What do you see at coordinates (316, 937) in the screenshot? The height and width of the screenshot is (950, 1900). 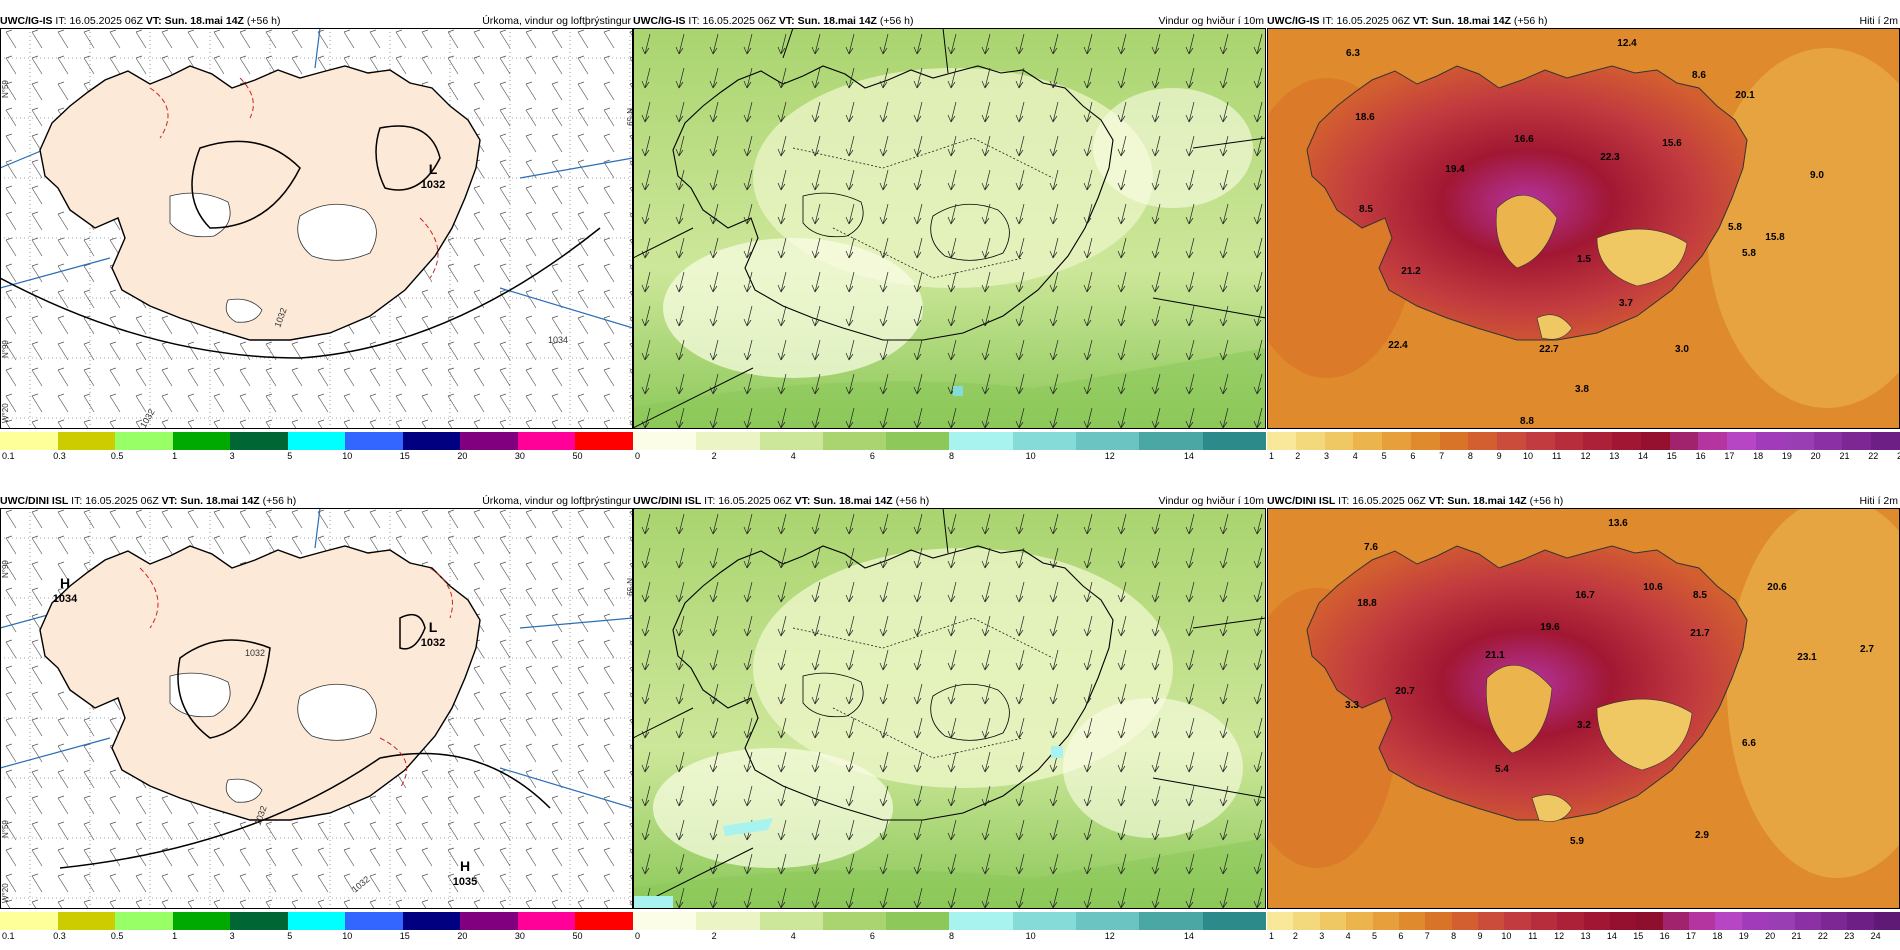 I see `precip-colorbar-ticks: 0.1 0.3 0.5 1 3 5 10 15 20 30 50` at bounding box center [316, 937].